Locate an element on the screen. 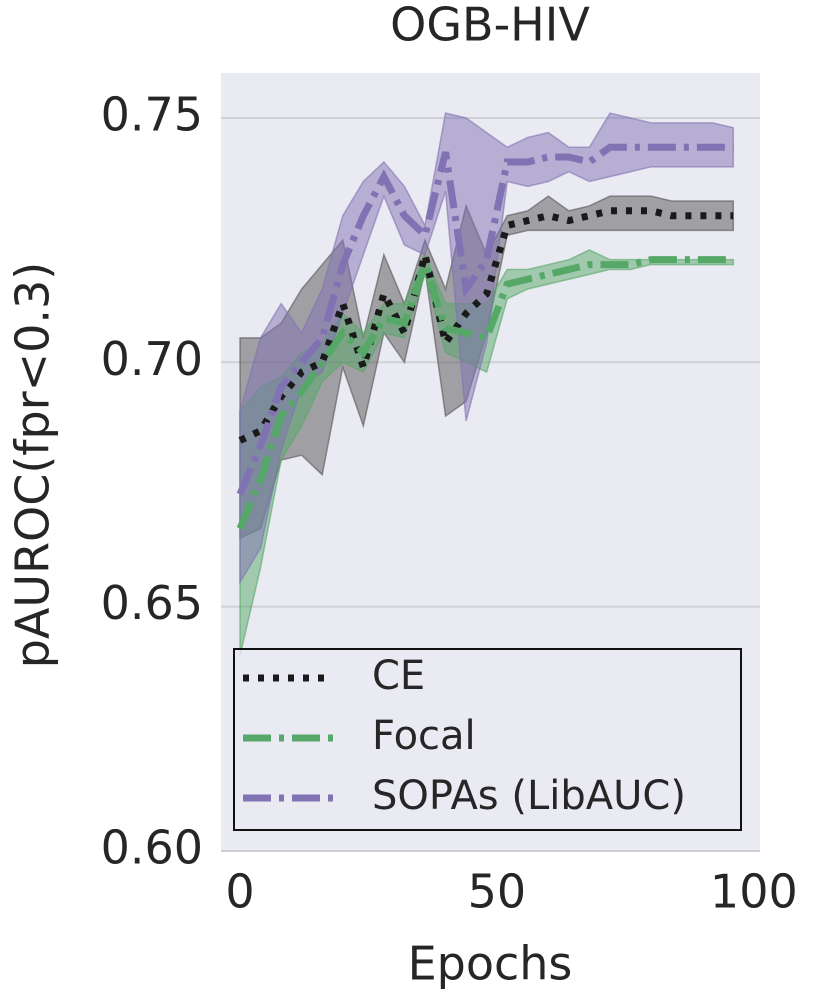  x-tick-label: 100 is located at coordinates (754, 892).